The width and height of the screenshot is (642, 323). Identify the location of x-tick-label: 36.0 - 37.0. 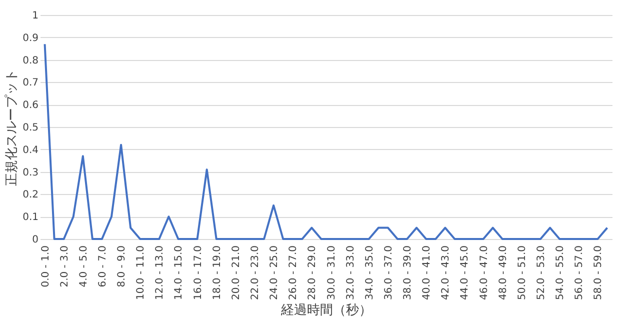
(388, 273).